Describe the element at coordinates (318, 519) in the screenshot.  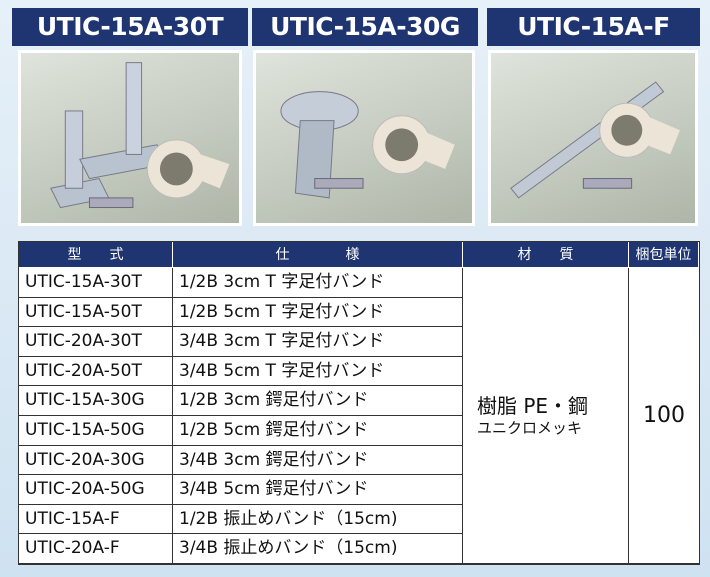
I see `spec-cell: 1/2B 振止めバンド（15cm)` at that location.